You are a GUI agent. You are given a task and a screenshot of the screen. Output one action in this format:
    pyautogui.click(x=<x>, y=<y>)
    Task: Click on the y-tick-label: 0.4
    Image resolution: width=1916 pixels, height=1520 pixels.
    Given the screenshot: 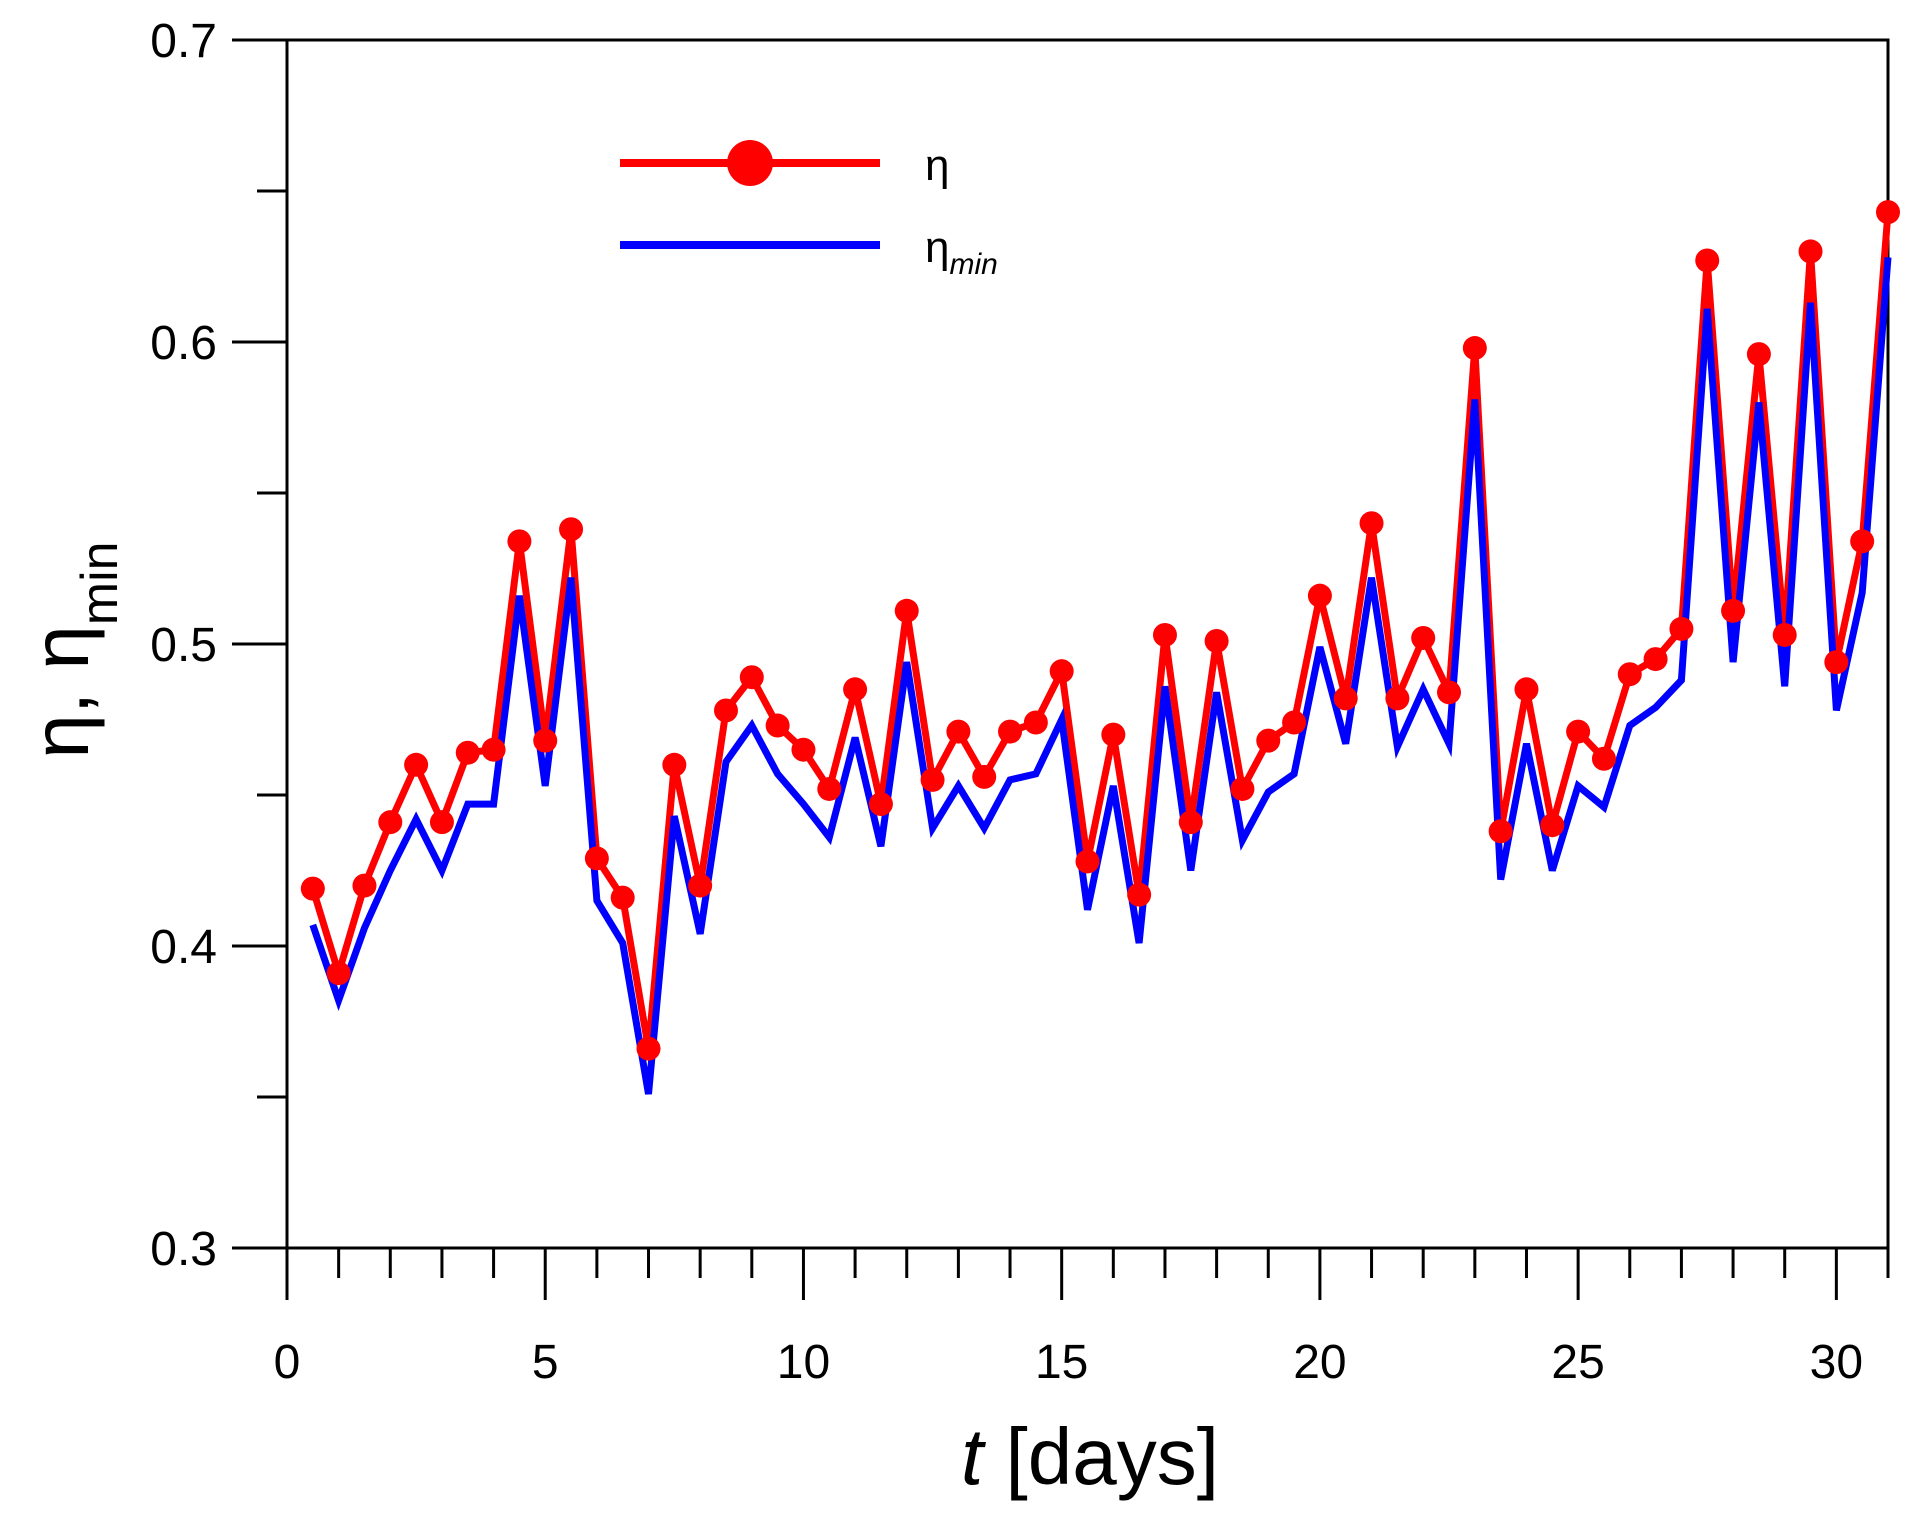 What is the action you would take?
    pyautogui.click(x=183, y=947)
    